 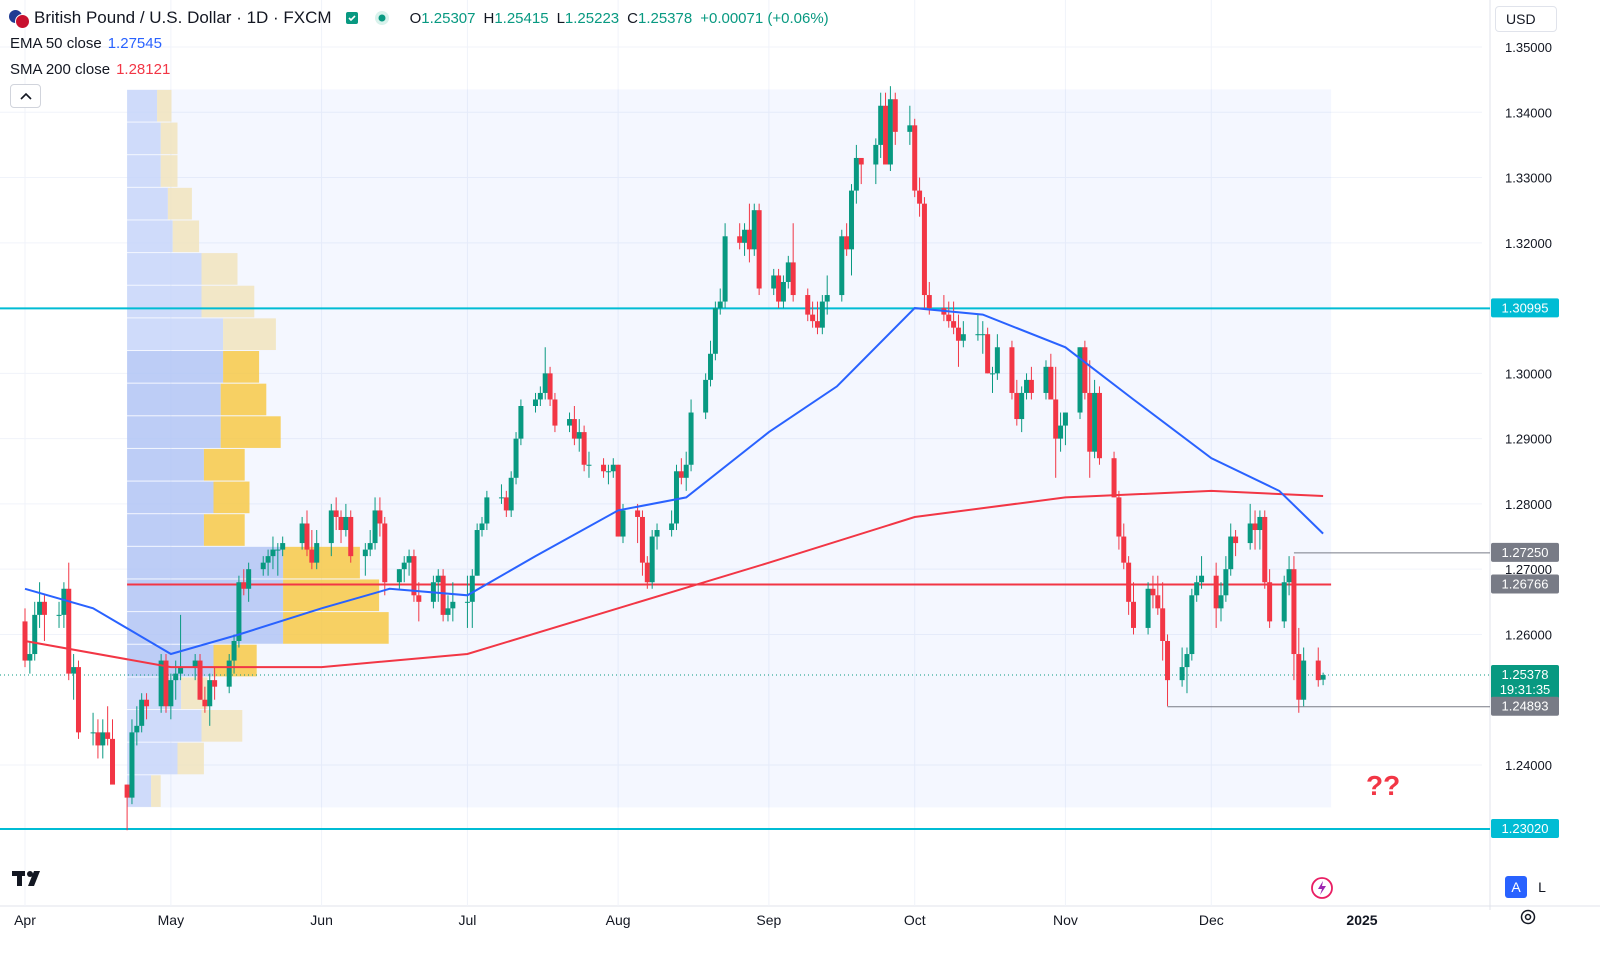 What do you see at coordinates (1516, 887) in the screenshot?
I see `auto-scale-button: A` at bounding box center [1516, 887].